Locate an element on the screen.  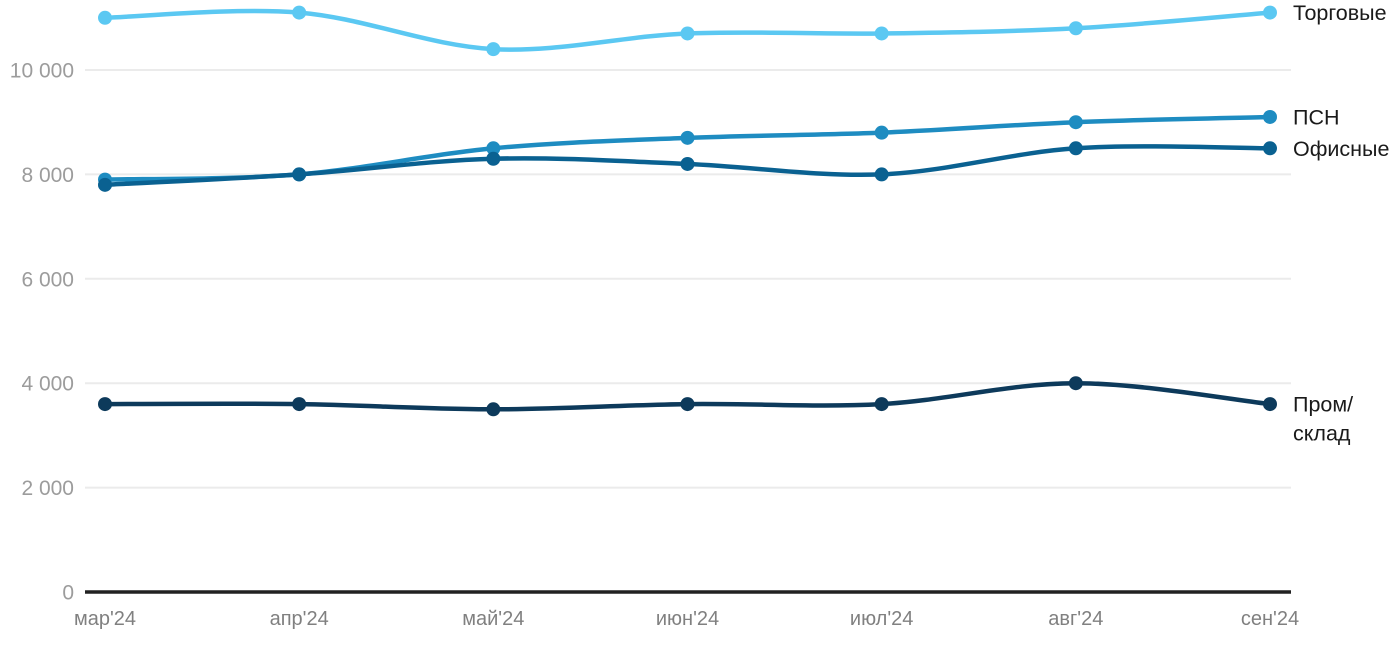
series-end-label-псн: ПСН is located at coordinates (1316, 117).